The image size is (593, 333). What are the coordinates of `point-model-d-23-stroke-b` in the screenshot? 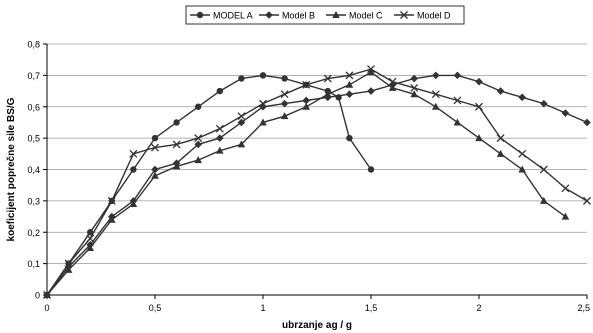 It's located at (543, 169).